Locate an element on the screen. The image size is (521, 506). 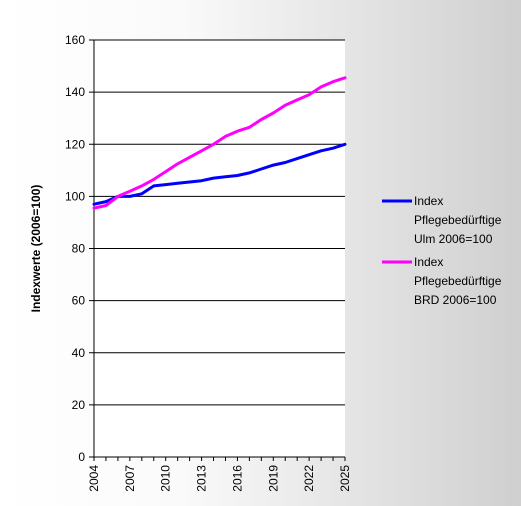
y-tick-label: 120 is located at coordinates (75, 144).